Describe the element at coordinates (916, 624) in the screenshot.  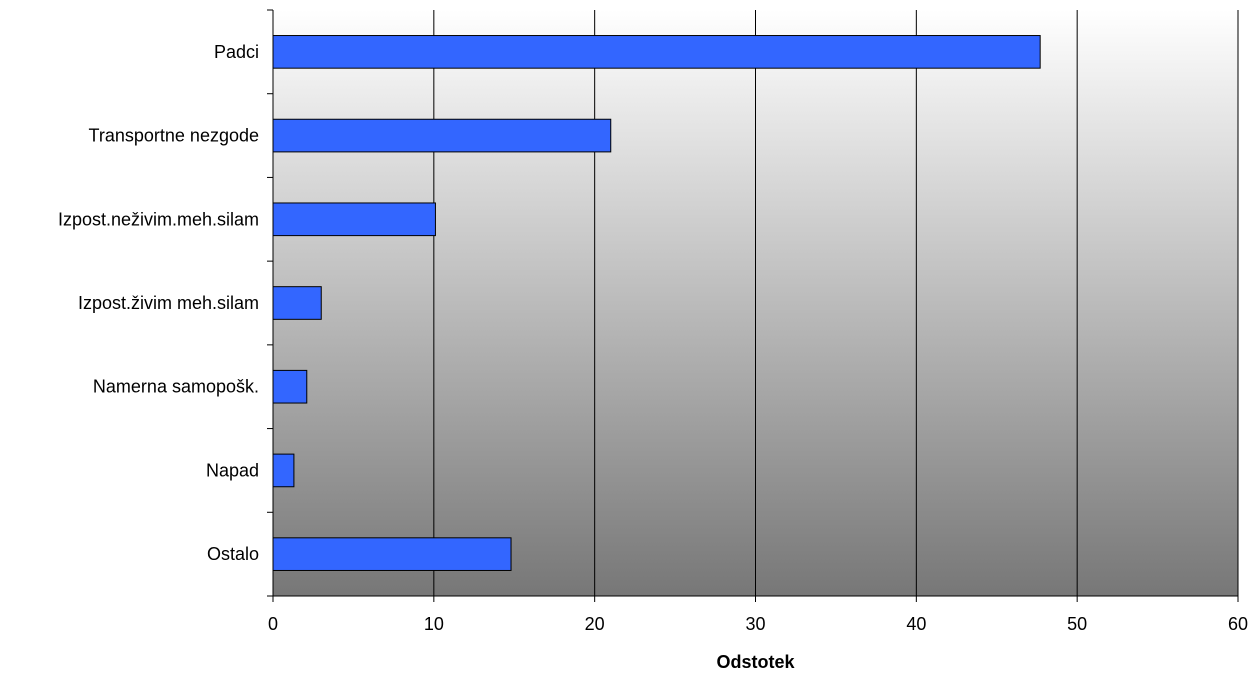
I see `x-tick-label: 40` at that location.